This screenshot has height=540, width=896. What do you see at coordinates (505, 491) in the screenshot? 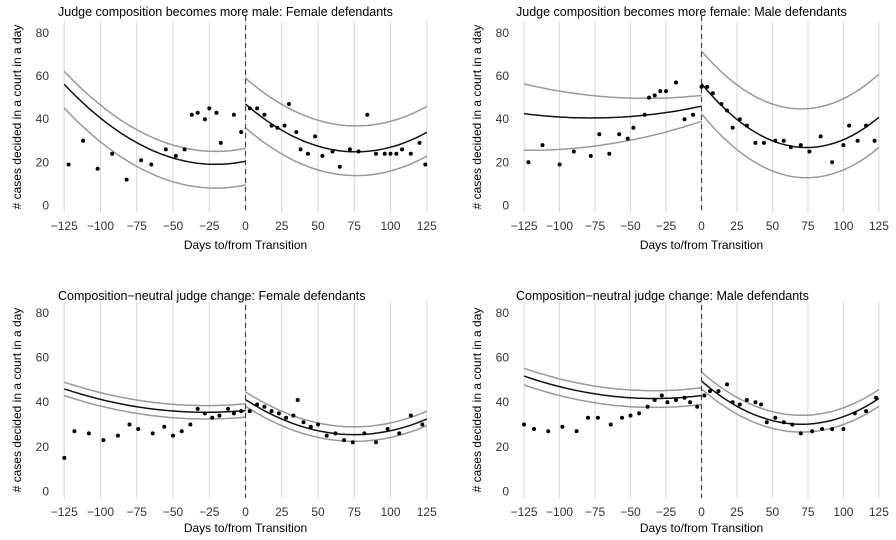
I see `y-tick-label: 0` at bounding box center [505, 491].